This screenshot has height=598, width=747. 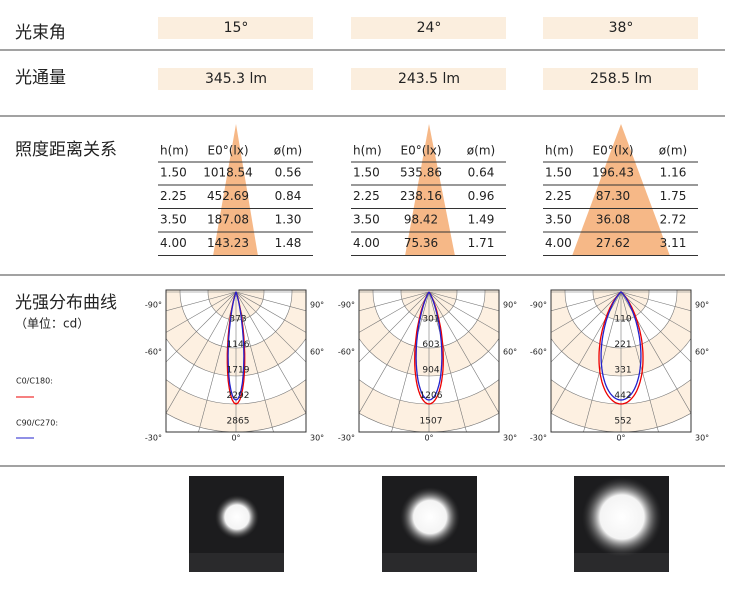 What do you see at coordinates (558, 243) in the screenshot?
I see `table-cell: 4.00` at bounding box center [558, 243].